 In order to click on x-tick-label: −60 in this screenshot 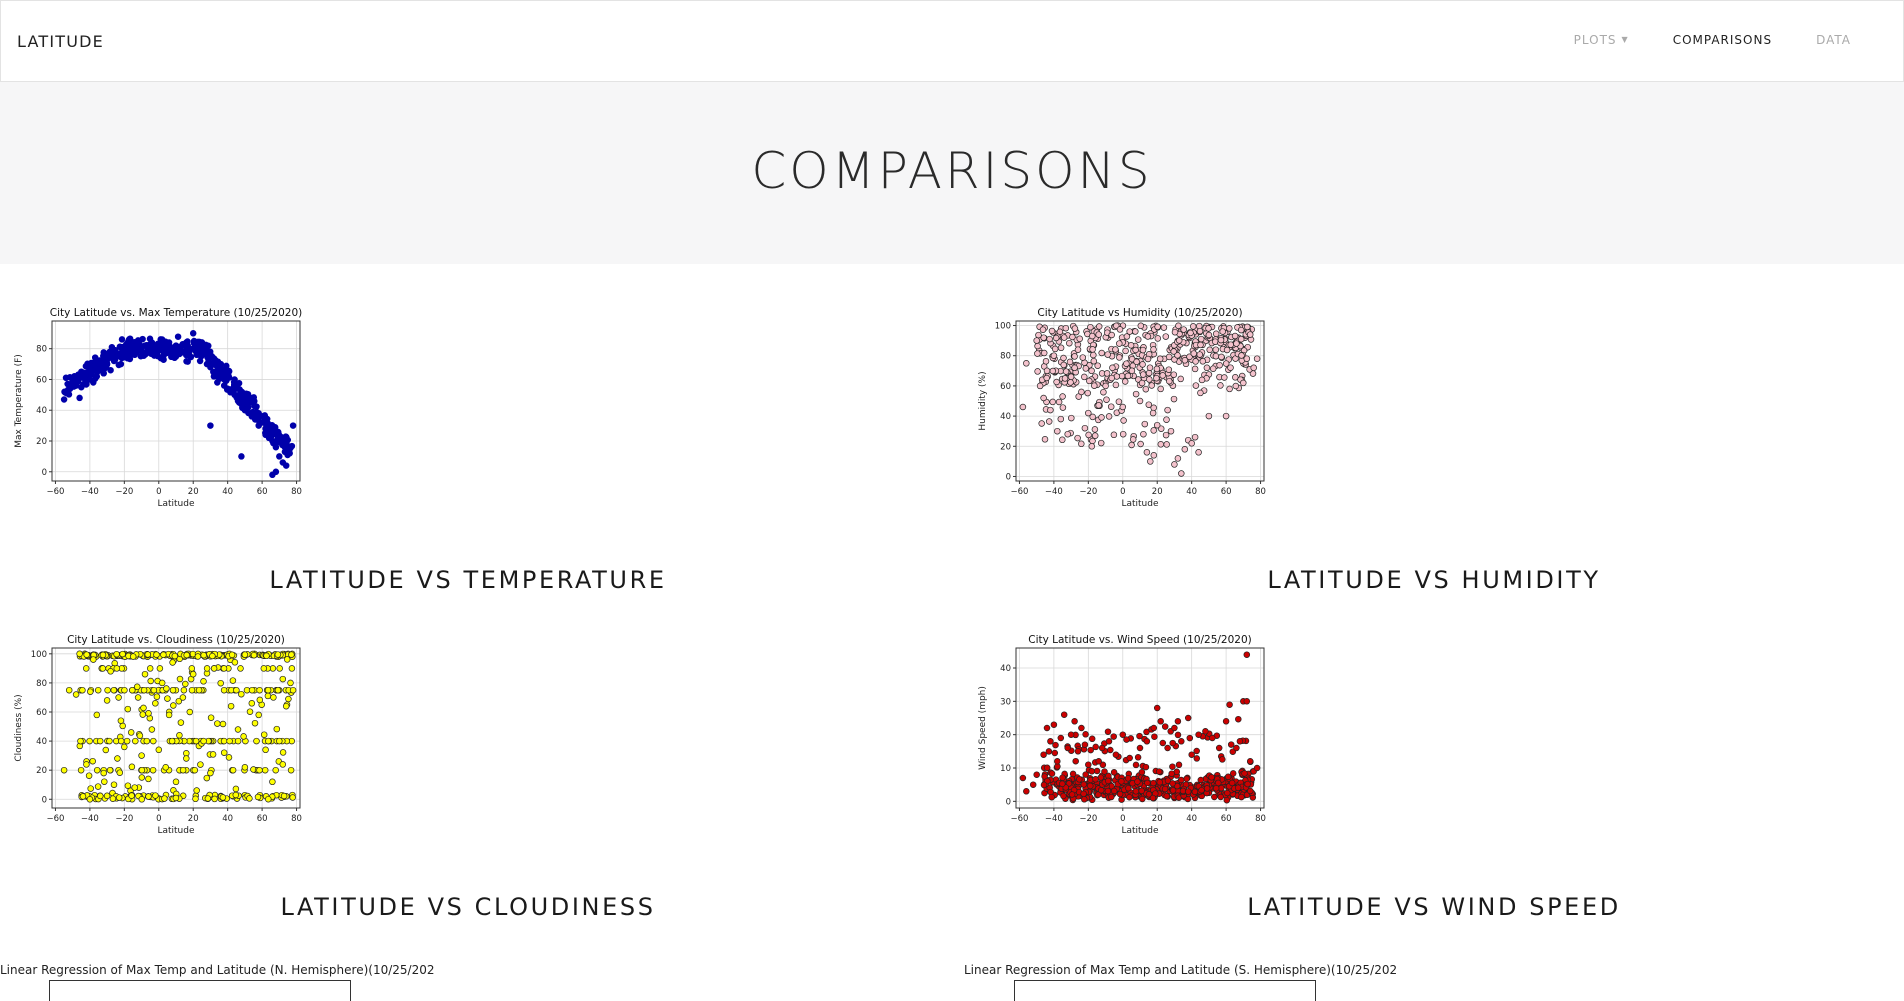, I will do `click(1019, 819)`.